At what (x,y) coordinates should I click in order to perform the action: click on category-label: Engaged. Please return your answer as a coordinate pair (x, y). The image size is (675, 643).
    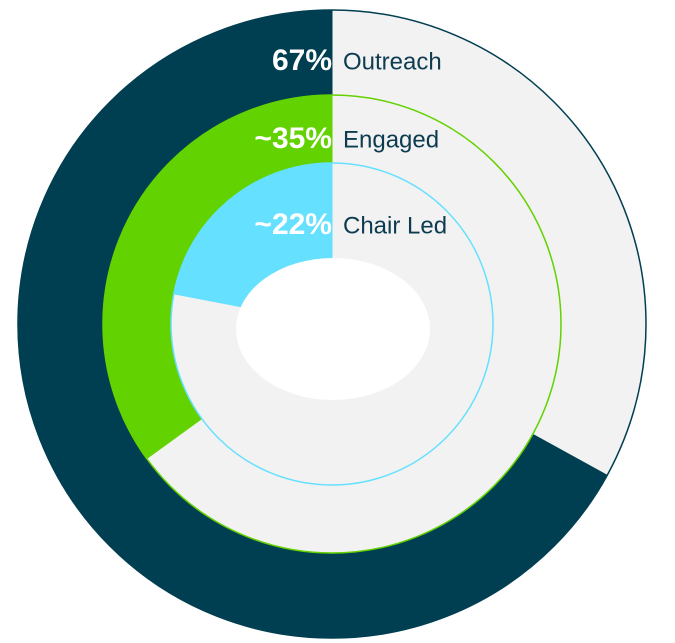
    Looking at the image, I should click on (391, 139).